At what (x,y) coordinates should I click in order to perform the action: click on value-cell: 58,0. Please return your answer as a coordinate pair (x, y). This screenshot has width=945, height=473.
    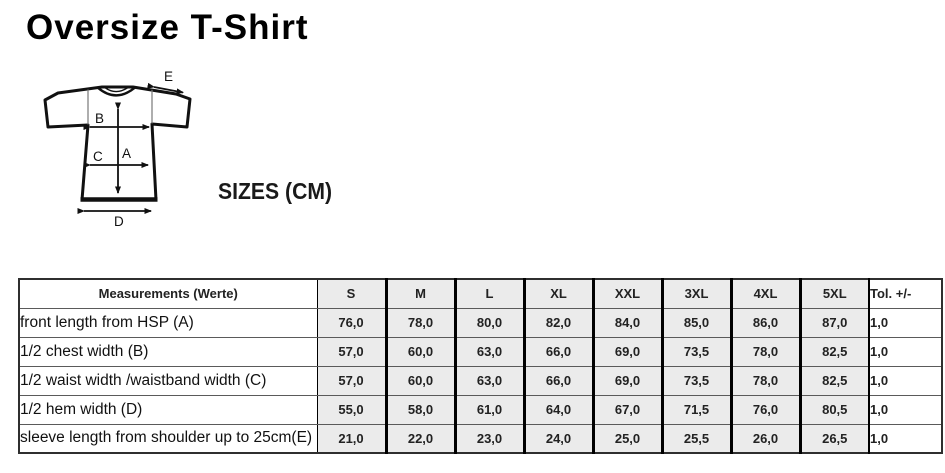
    Looking at the image, I should click on (419, 409).